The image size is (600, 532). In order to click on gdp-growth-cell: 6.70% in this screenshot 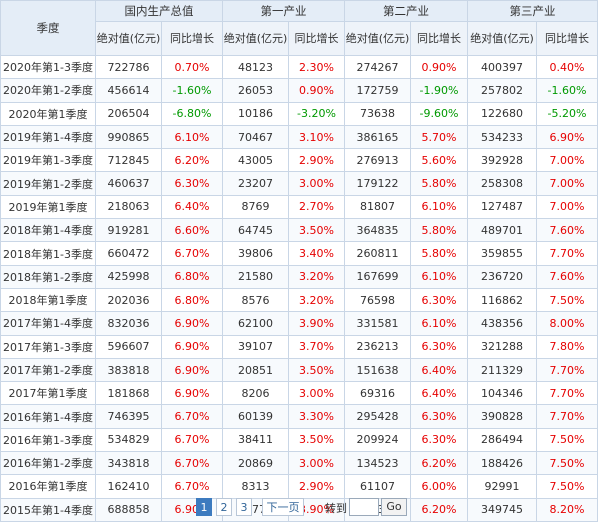, I will do `click(192, 253)`.